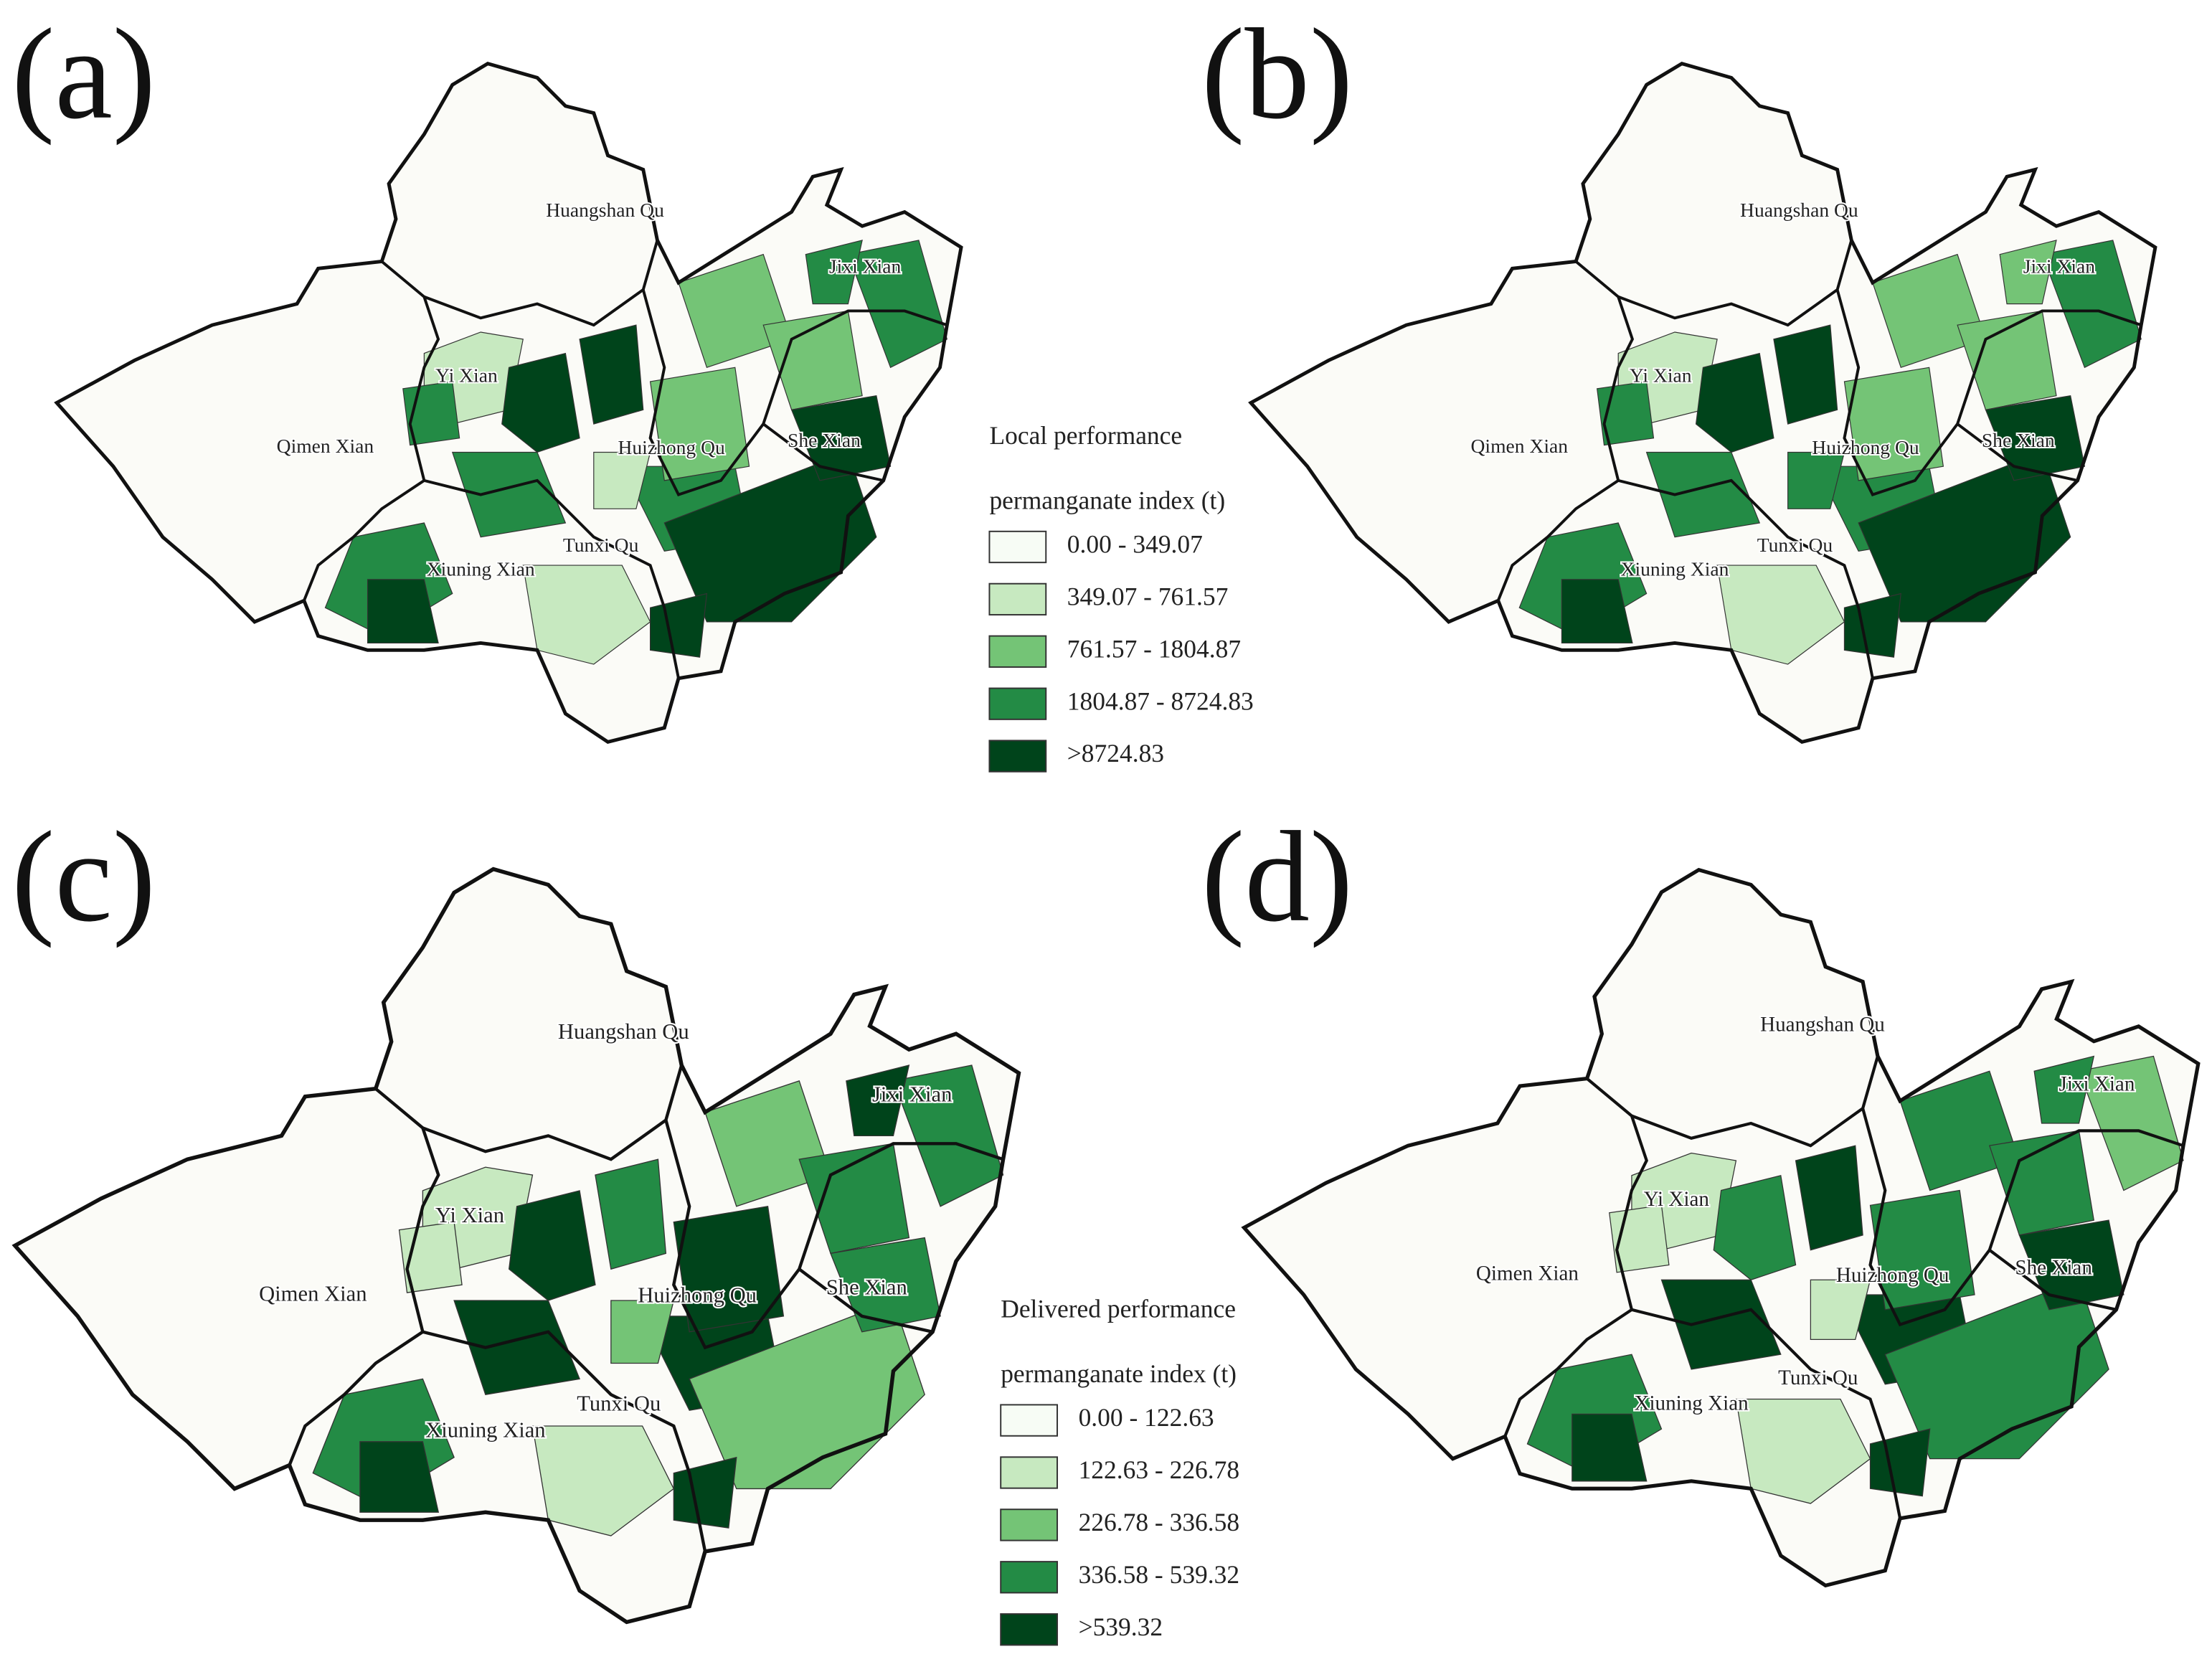  What do you see at coordinates (1277, 877) in the screenshot?
I see `panel-letter: (d)` at bounding box center [1277, 877].